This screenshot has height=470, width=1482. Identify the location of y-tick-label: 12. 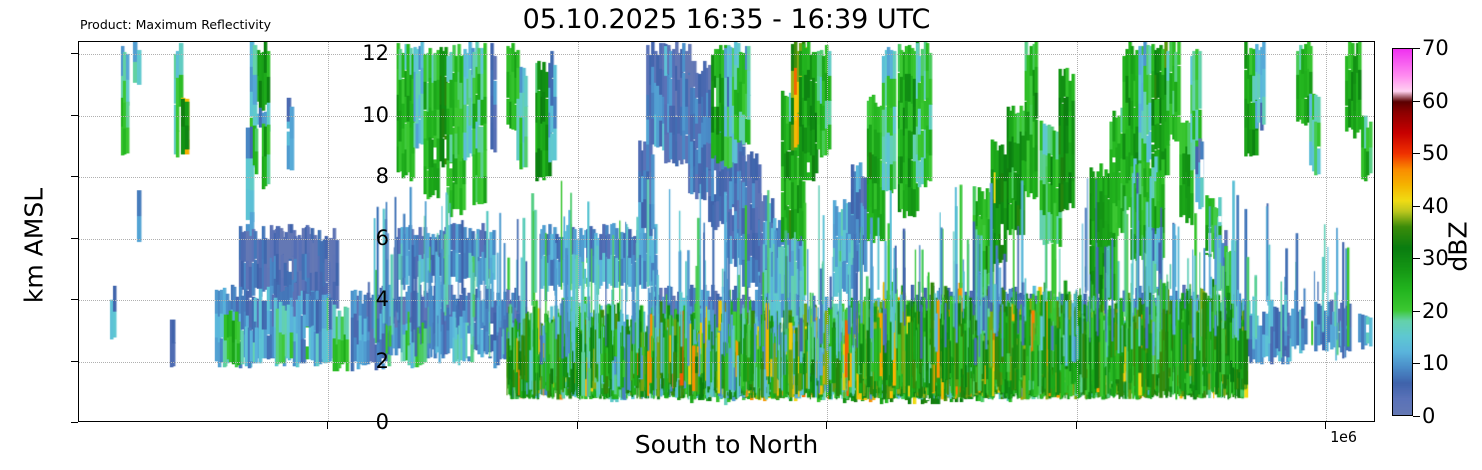
(375, 53).